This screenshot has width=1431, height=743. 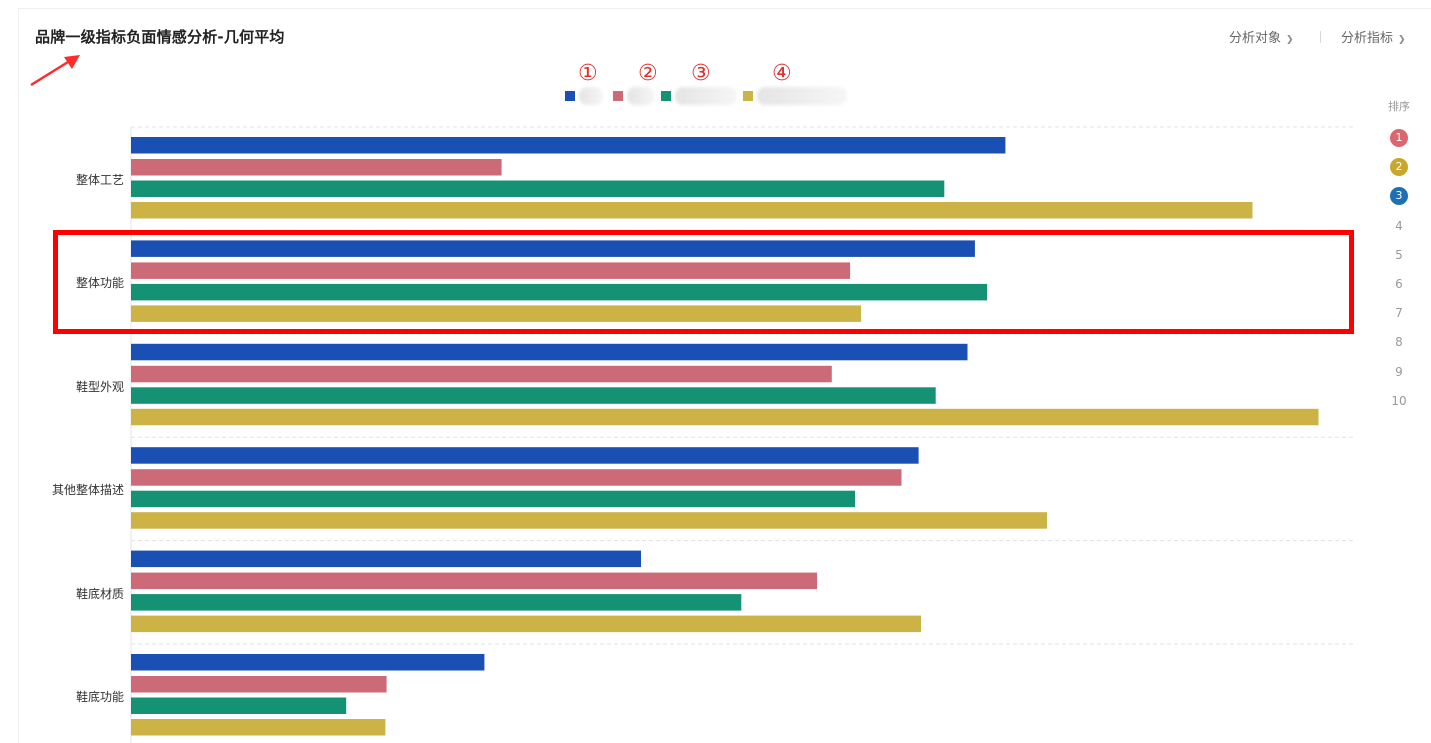 I want to click on divider, so click(x=1320, y=37).